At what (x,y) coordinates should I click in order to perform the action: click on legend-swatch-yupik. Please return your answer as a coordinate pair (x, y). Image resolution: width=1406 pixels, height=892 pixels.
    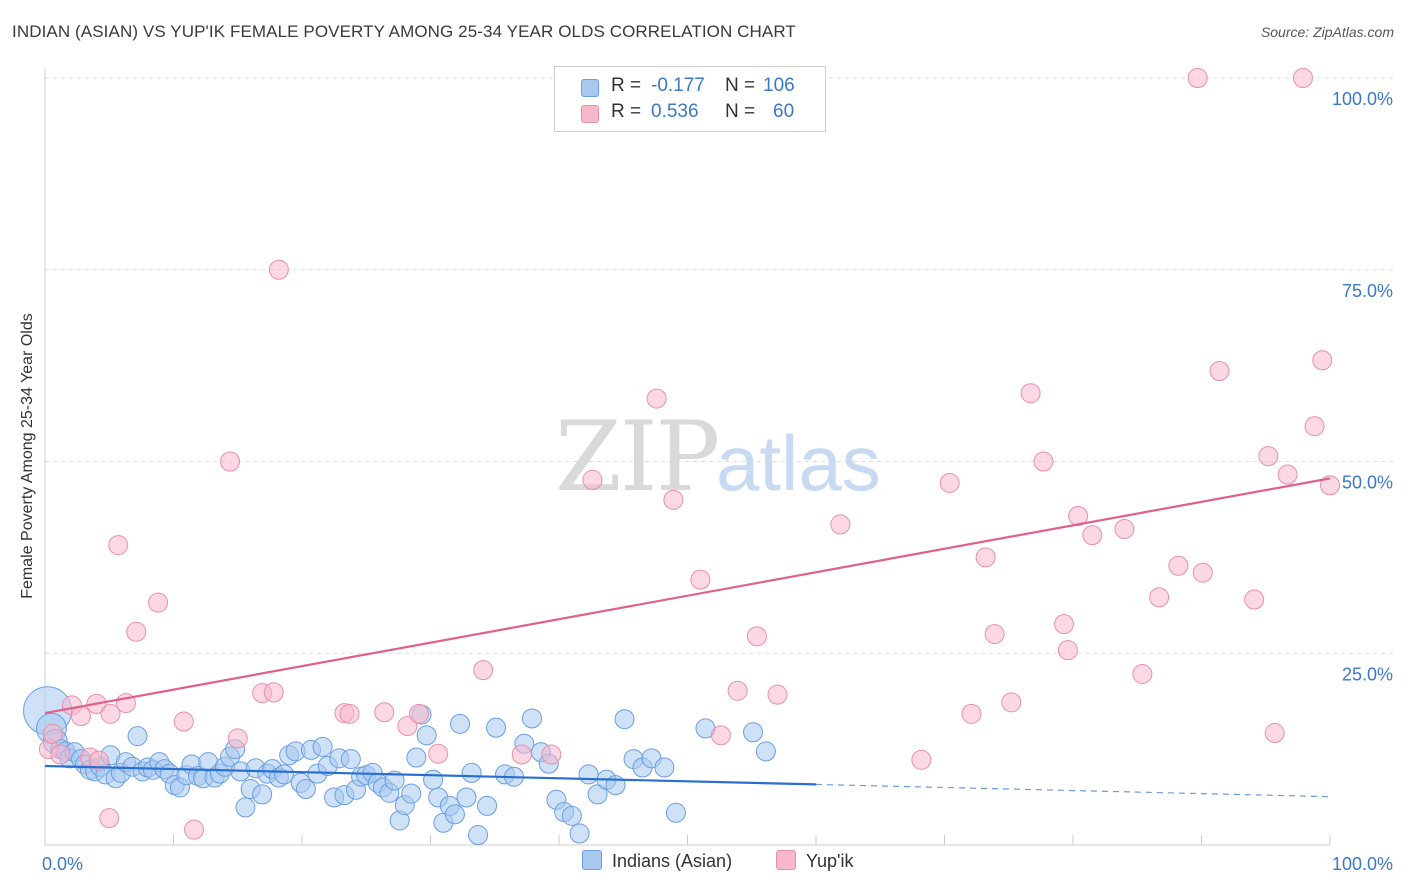
    Looking at the image, I should click on (590, 114).